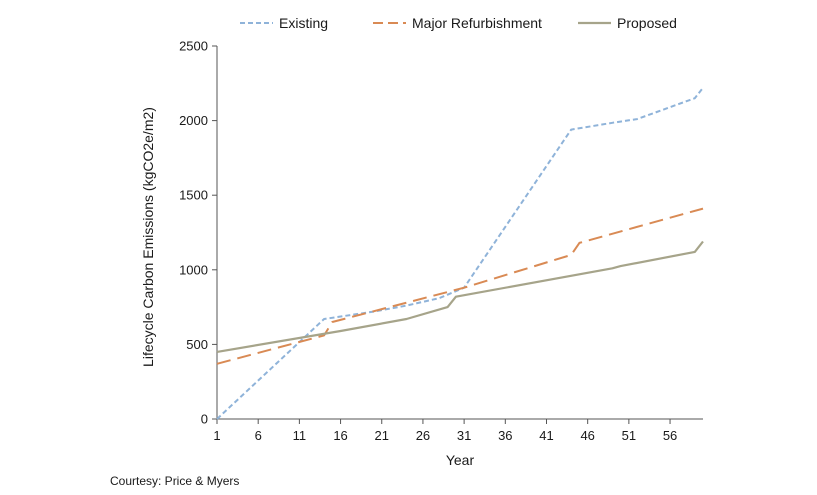 This screenshot has height=495, width=817. Describe the element at coordinates (460, 460) in the screenshot. I see `x-axis-title: Year` at that location.